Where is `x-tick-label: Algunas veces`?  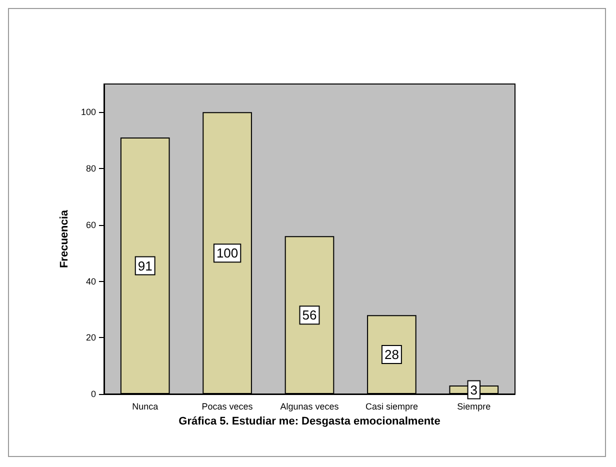 x-tick-label: Algunas veces is located at coordinates (310, 407).